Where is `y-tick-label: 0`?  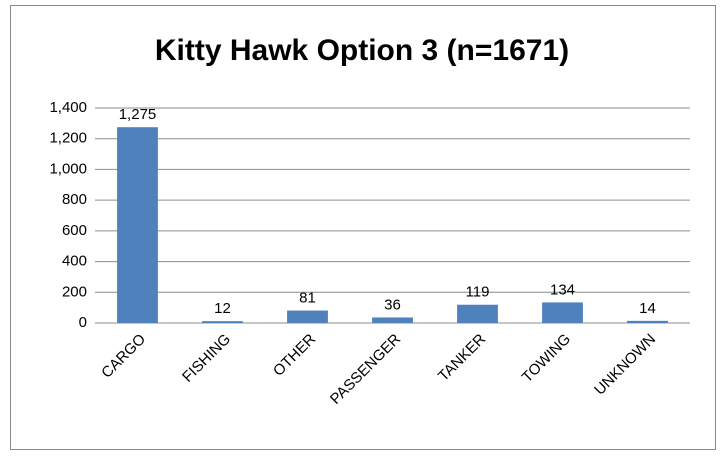
y-tick-label: 0 is located at coordinates (83, 322).